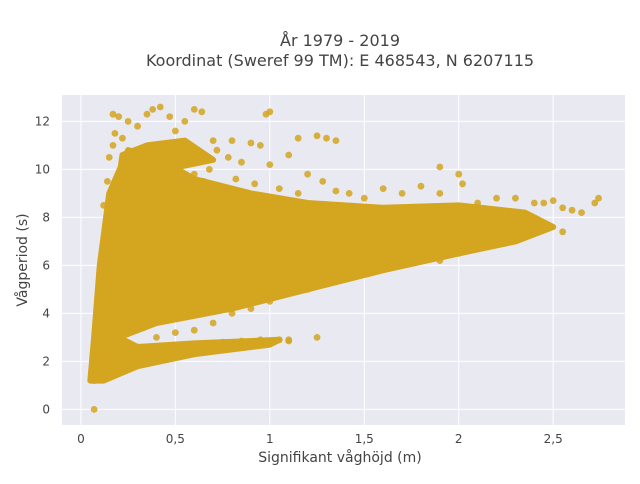 This screenshot has width=640, height=484. Describe the element at coordinates (364, 439) in the screenshot. I see `x-tick-label: 1,5` at that location.